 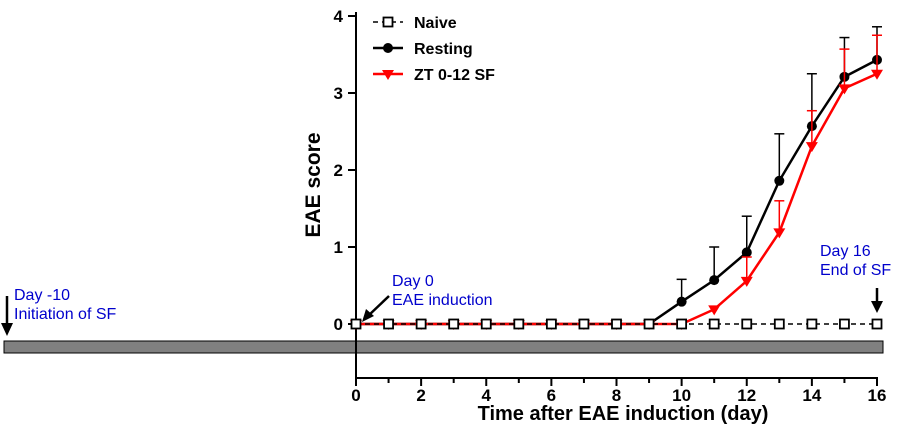 I want to click on annotation-day-0-line2: EAE induction, so click(x=442, y=300).